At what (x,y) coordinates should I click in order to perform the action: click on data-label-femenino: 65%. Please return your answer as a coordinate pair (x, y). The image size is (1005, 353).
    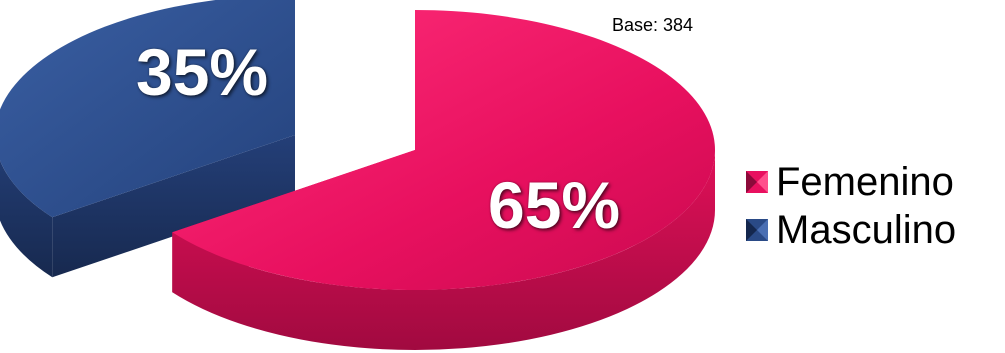
    Looking at the image, I should click on (554, 205).